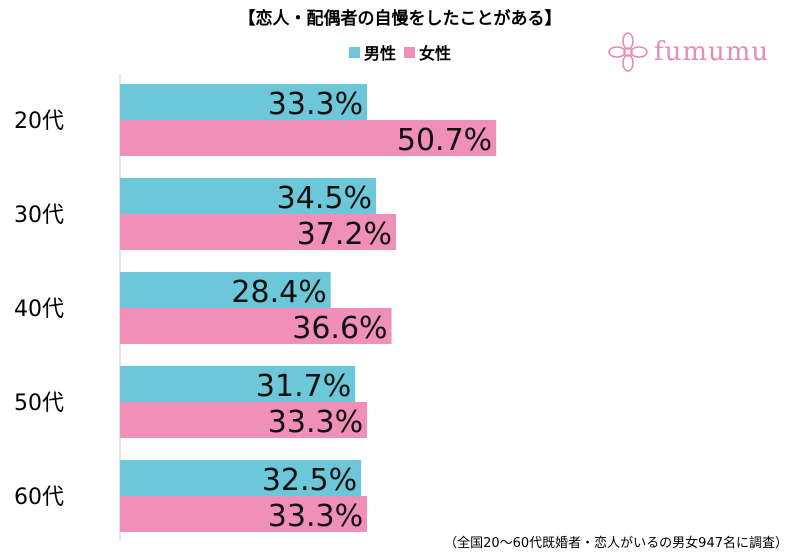 This screenshot has width=800, height=555. I want to click on category-label: 20代, so click(39, 121).